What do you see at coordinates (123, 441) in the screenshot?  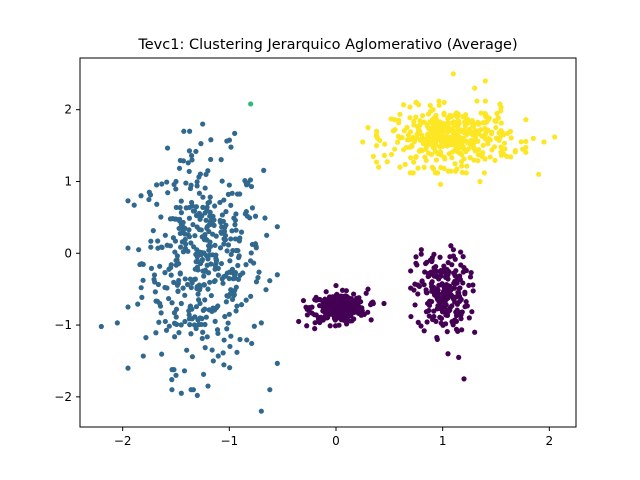 I see `x-tick-label: −2` at bounding box center [123, 441].